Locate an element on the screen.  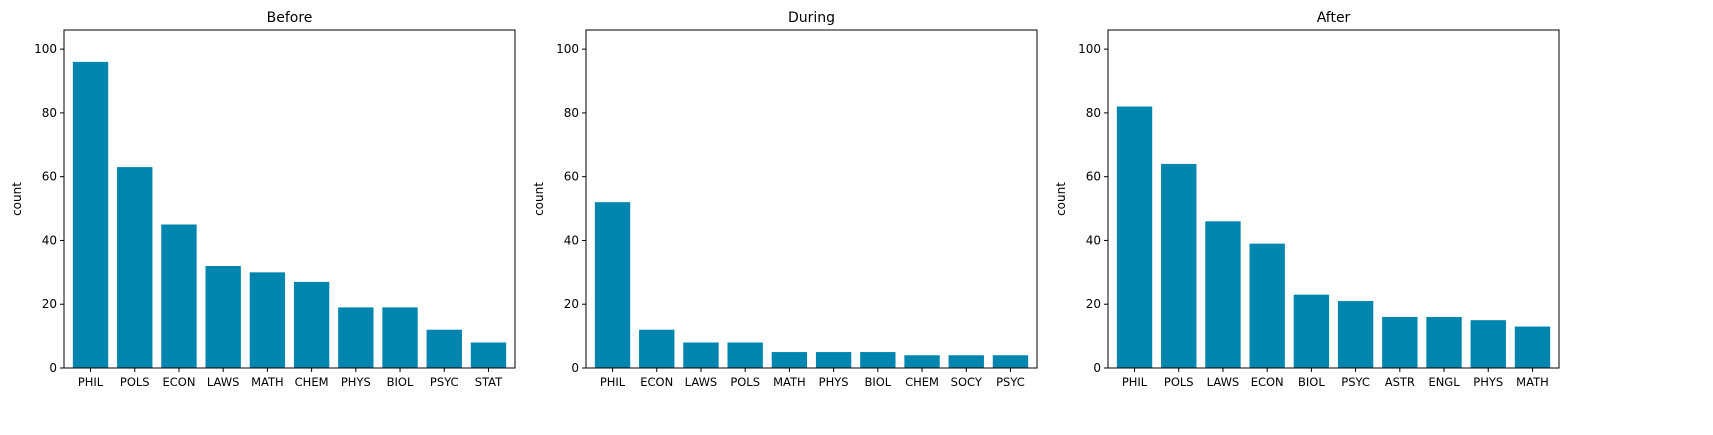
bar-stat is located at coordinates (488, 355).